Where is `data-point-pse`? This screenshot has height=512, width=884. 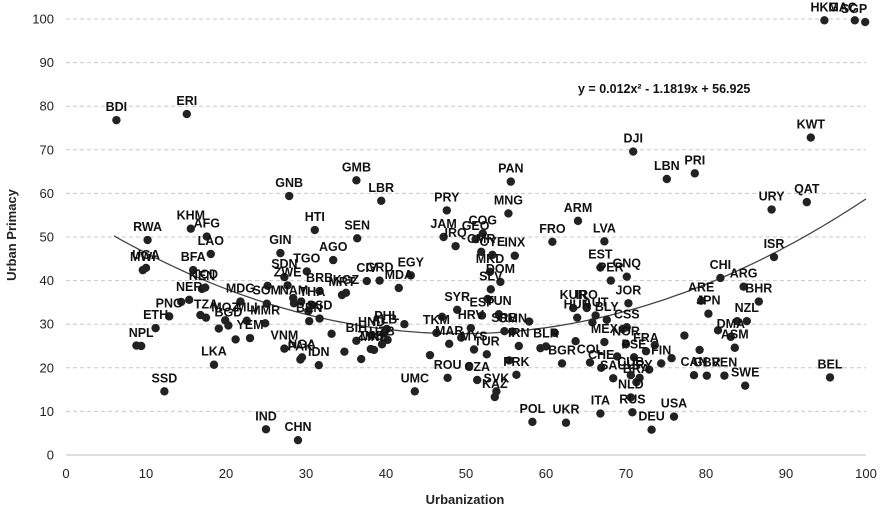 data-point-pse is located at coordinates (634, 357).